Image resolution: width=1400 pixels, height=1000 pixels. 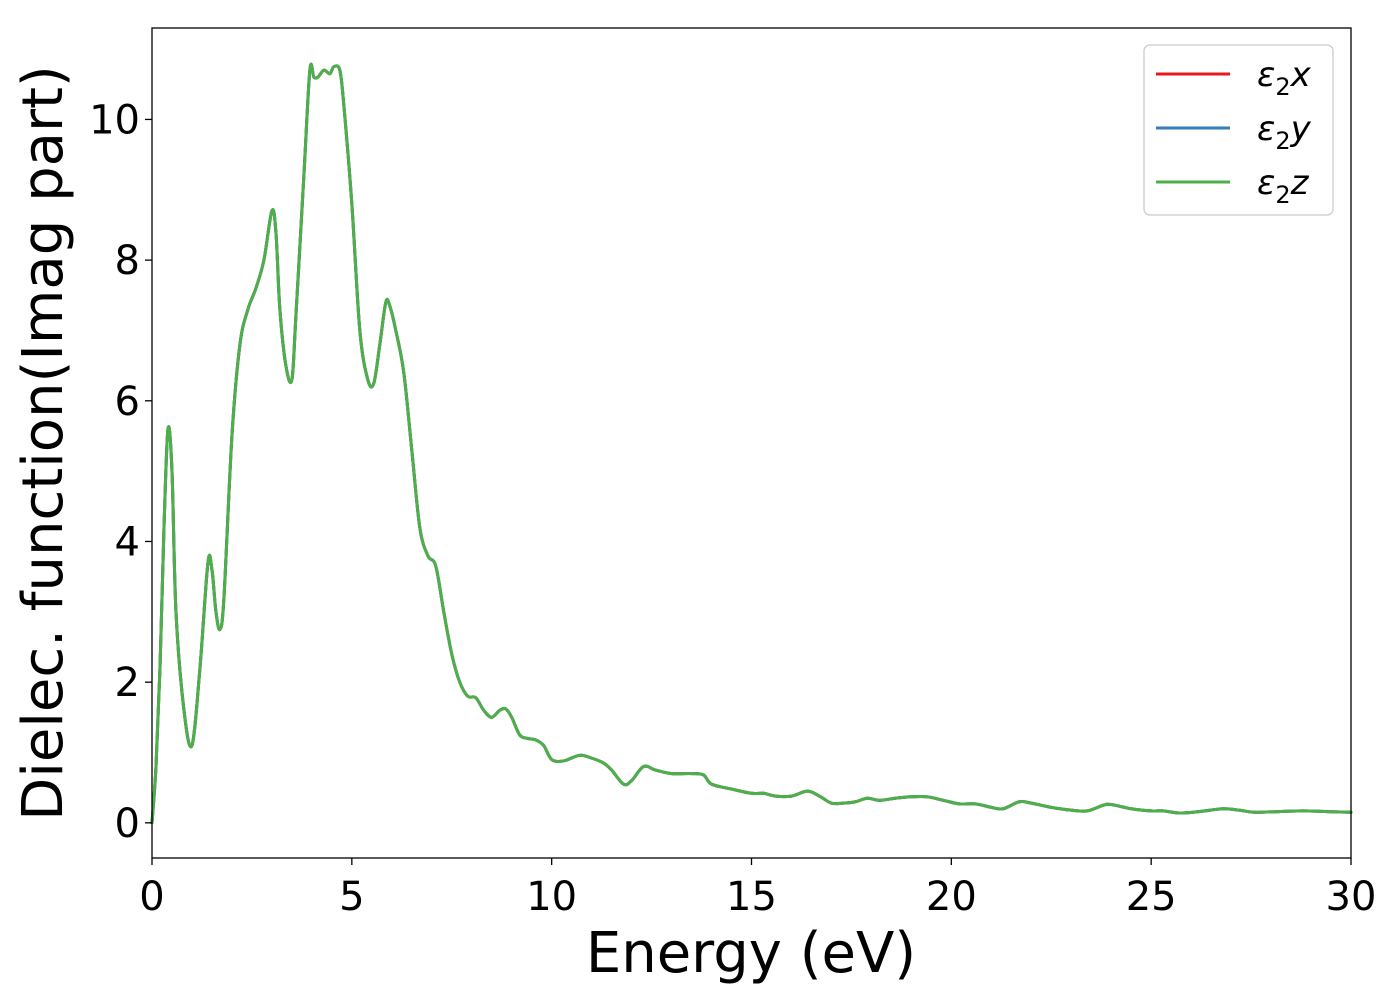 I want to click on y-tick-label: 2, so click(x=127, y=683).